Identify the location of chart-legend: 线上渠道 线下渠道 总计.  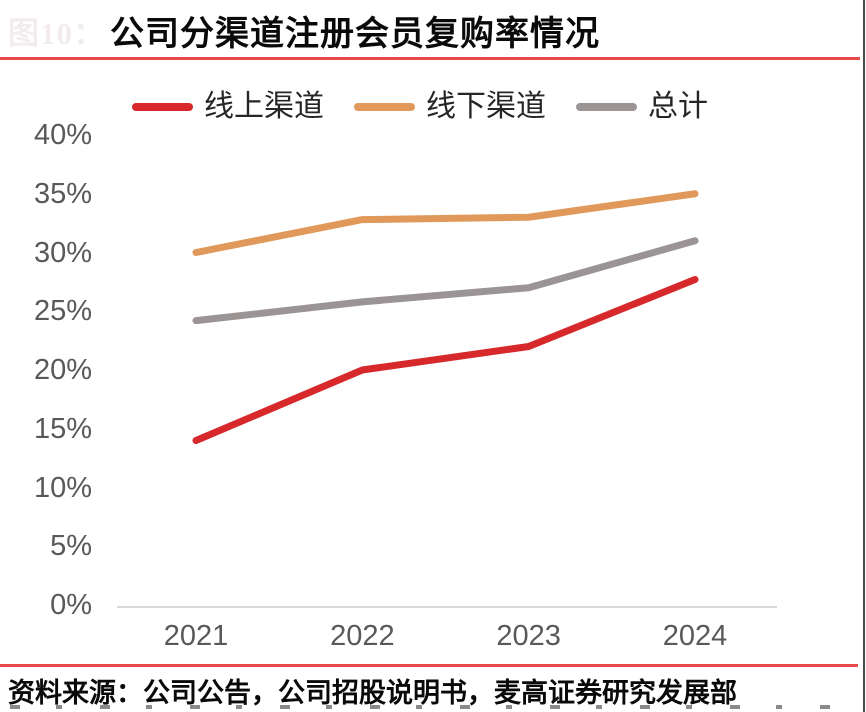
(420, 107).